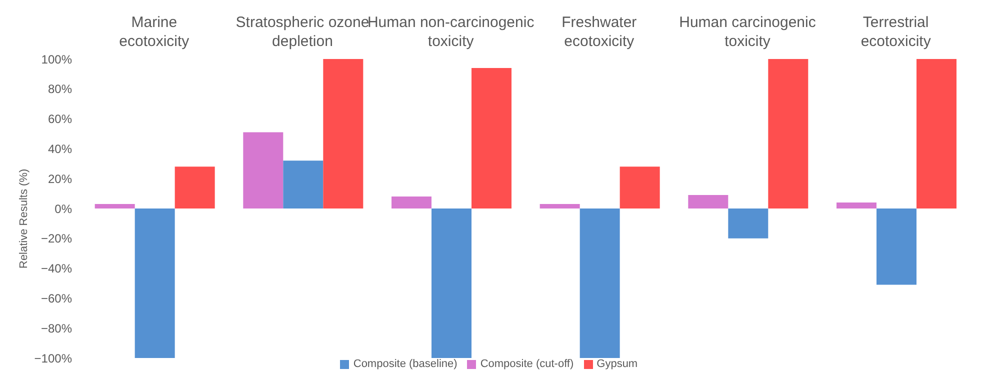 The height and width of the screenshot is (378, 986). Describe the element at coordinates (56, 59) in the screenshot. I see `y-tick-label: 100%` at that location.